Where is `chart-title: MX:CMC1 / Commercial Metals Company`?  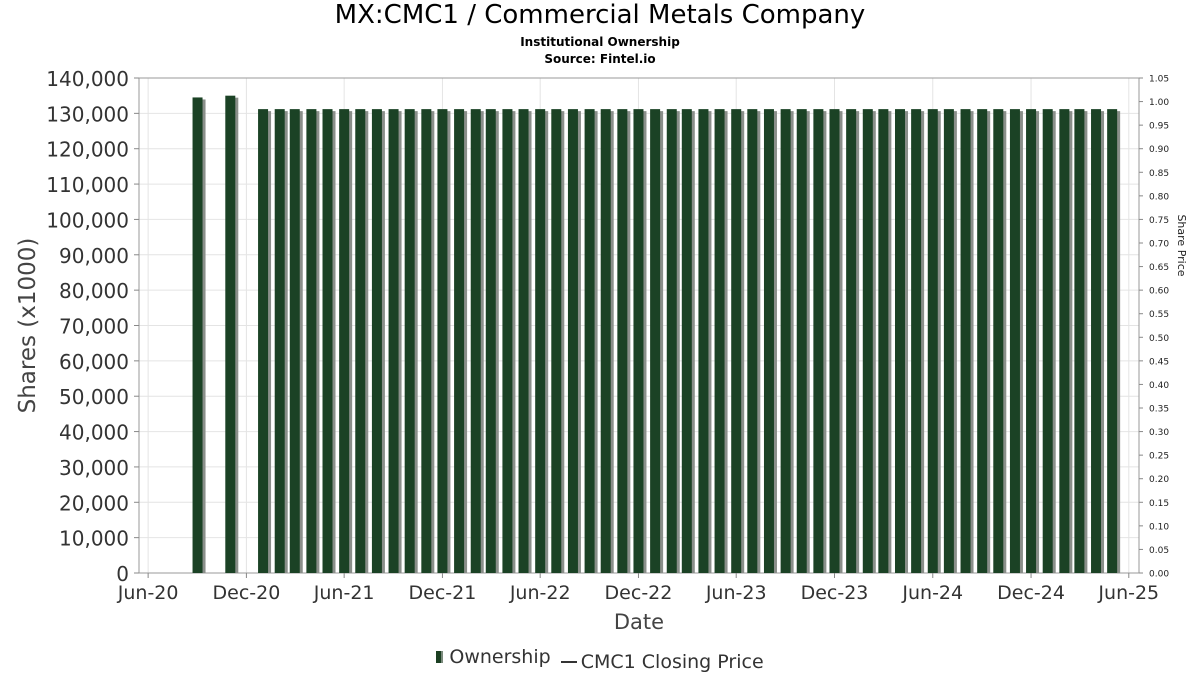
chart-title: MX:CMC1 / Commercial Metals Company is located at coordinates (600, 15).